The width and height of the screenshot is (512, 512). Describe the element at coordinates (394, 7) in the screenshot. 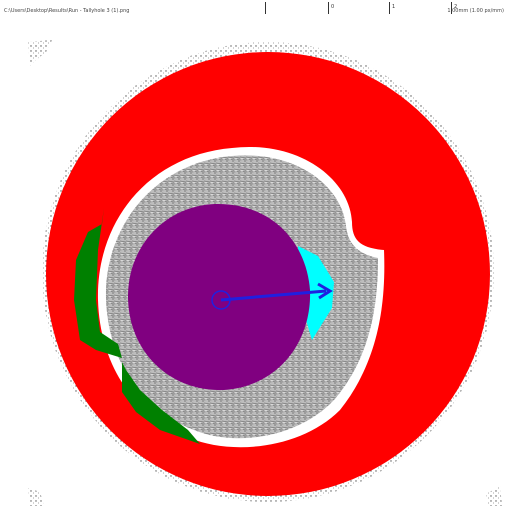

I see `scale-tick-label: 1` at that location.